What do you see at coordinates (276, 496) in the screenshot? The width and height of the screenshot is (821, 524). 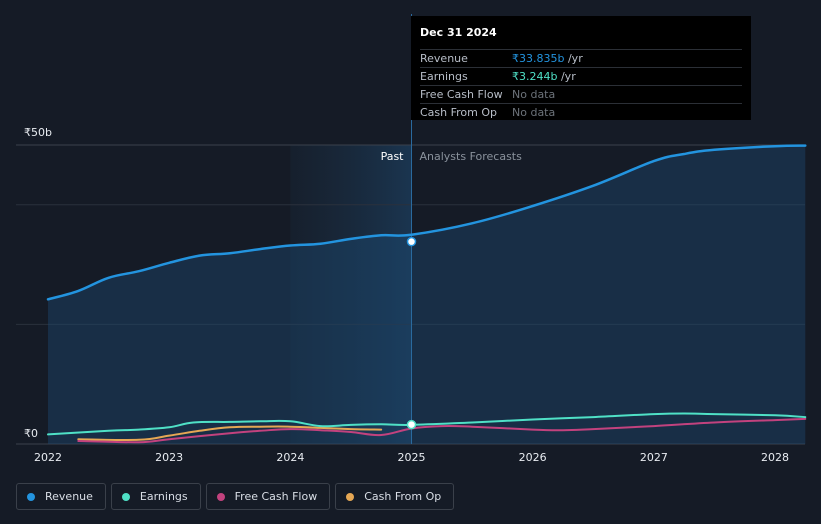 I see `legend-label: Free Cash Flow` at bounding box center [276, 496].